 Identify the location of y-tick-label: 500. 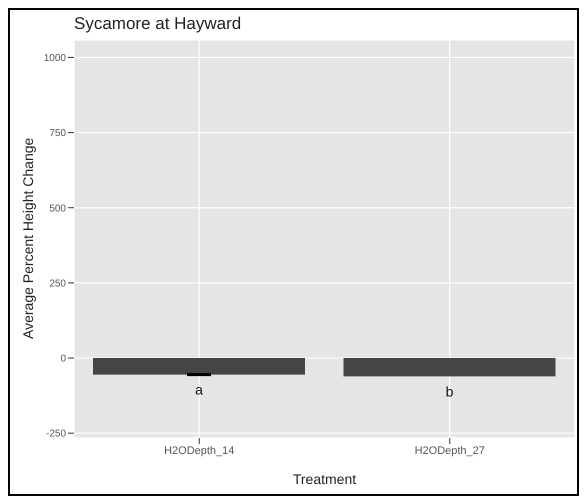
(57, 208).